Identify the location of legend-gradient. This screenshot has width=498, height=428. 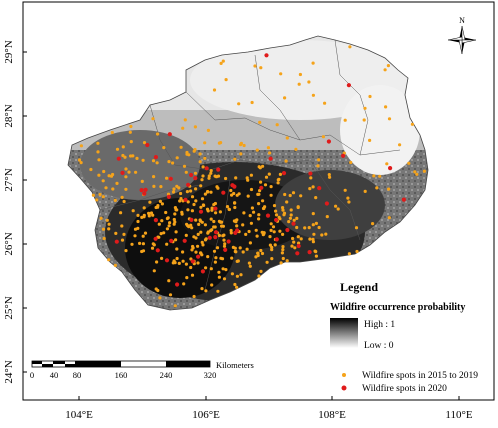
(344, 333).